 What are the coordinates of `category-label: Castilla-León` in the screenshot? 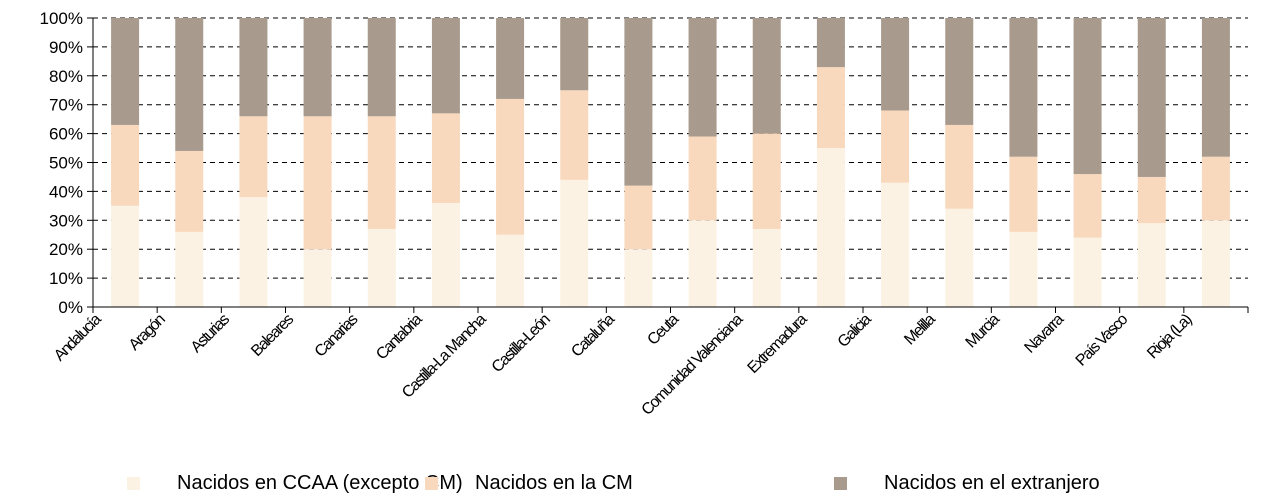 It's located at (521, 343).